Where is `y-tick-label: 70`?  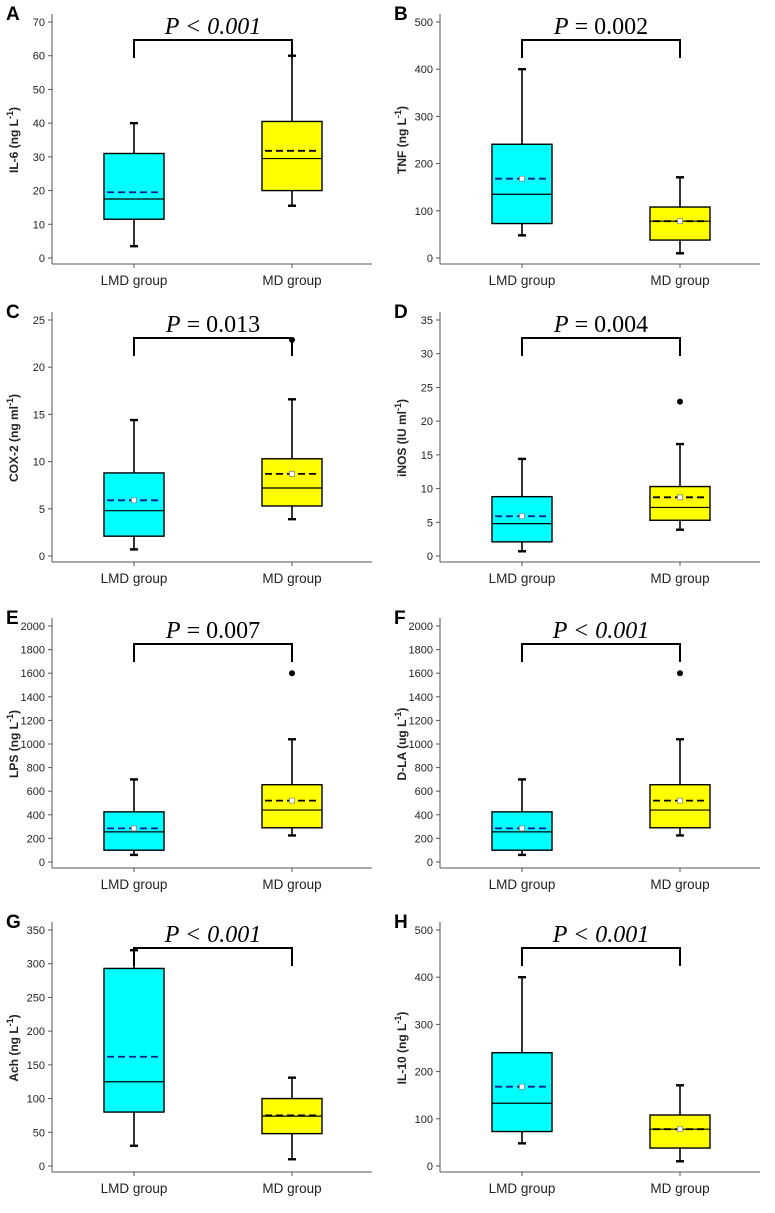
y-tick-label: 70 is located at coordinates (39, 23).